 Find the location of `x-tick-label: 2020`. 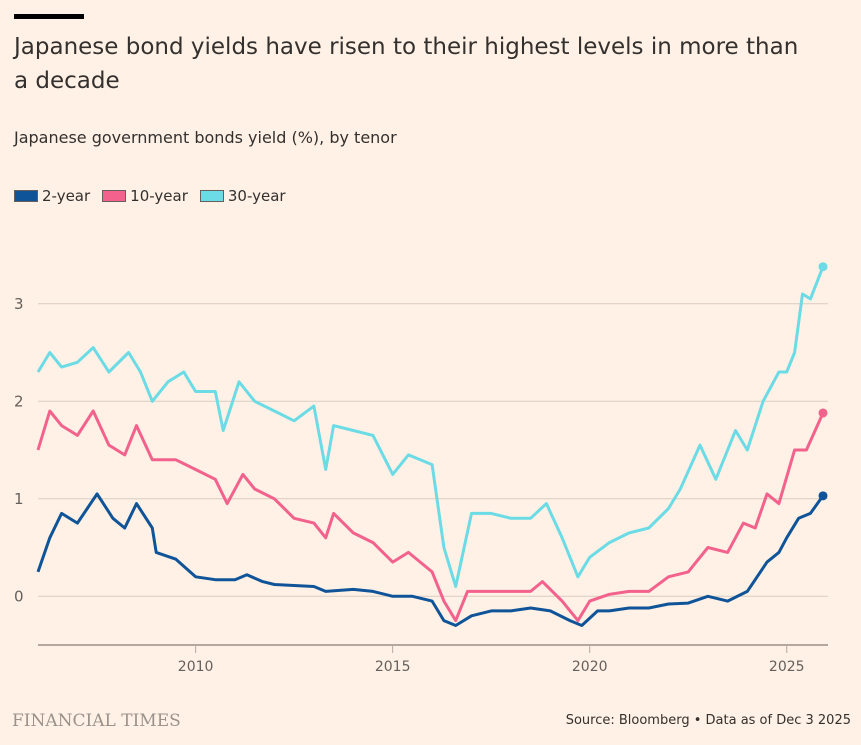

x-tick-label: 2020 is located at coordinates (590, 667).